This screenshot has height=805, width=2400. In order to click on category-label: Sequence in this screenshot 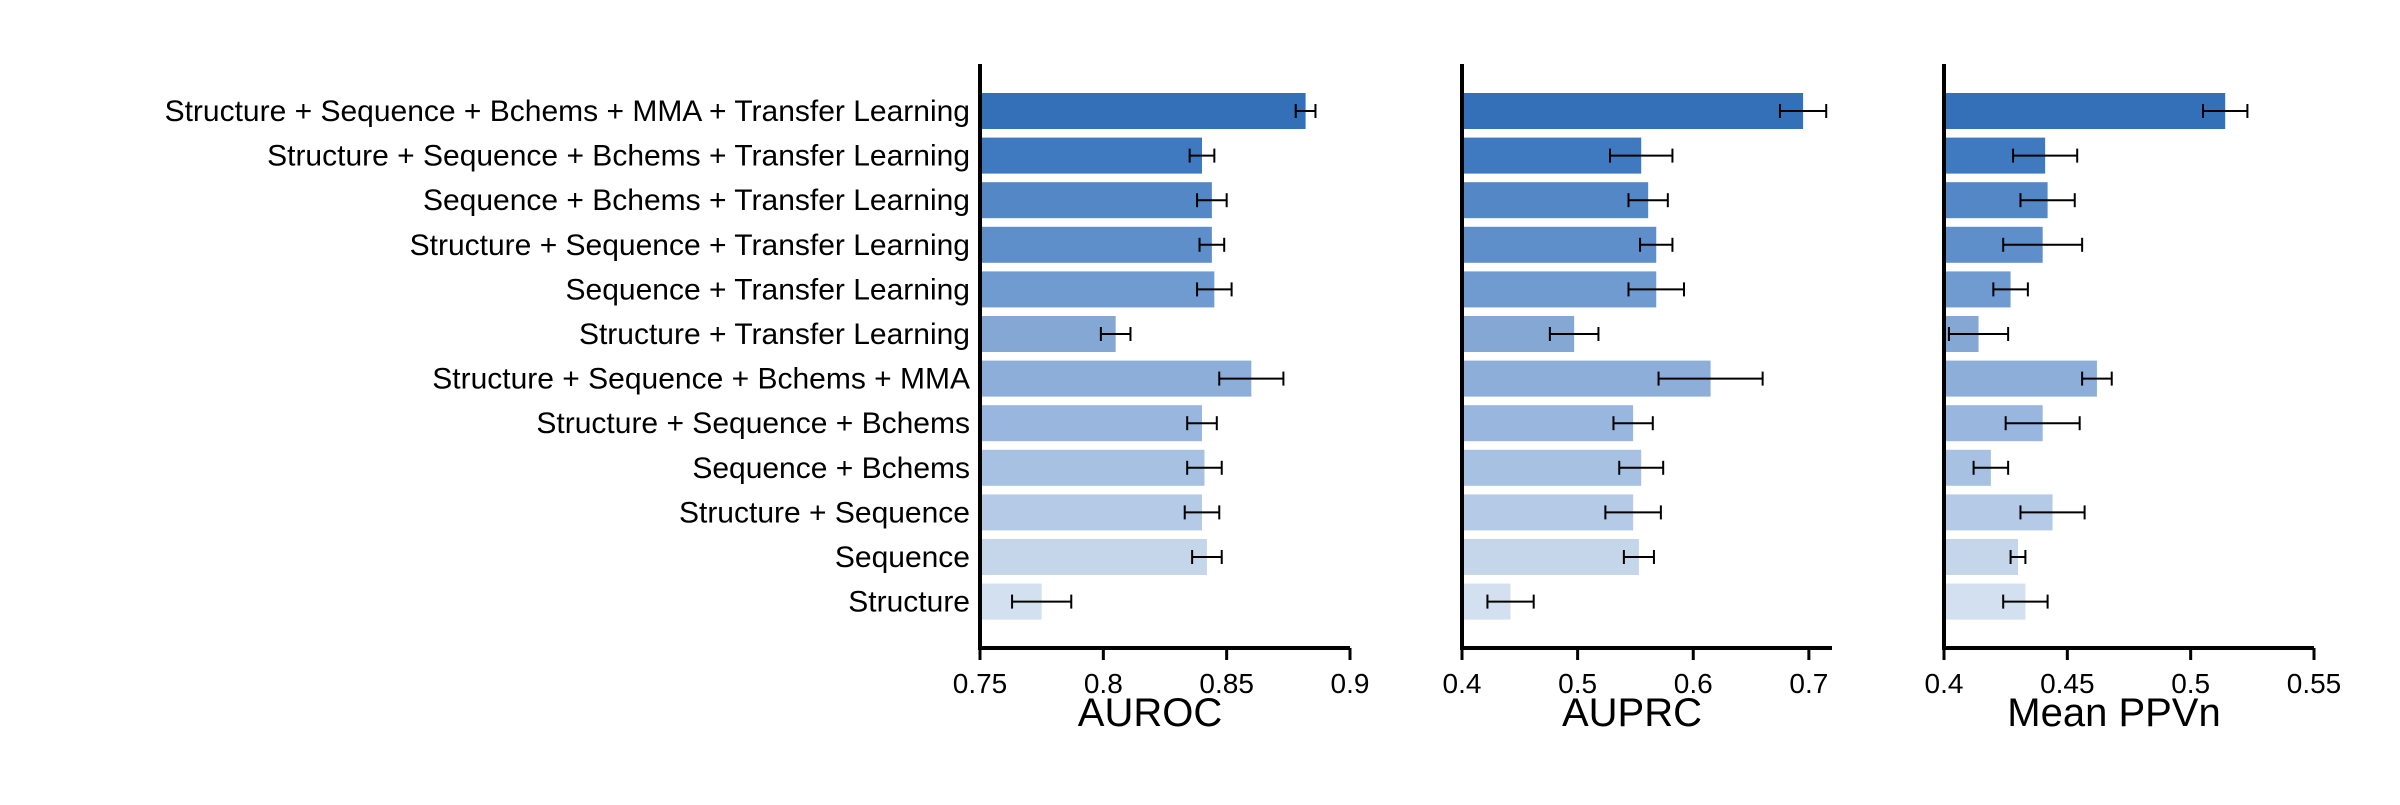, I will do `click(902, 557)`.